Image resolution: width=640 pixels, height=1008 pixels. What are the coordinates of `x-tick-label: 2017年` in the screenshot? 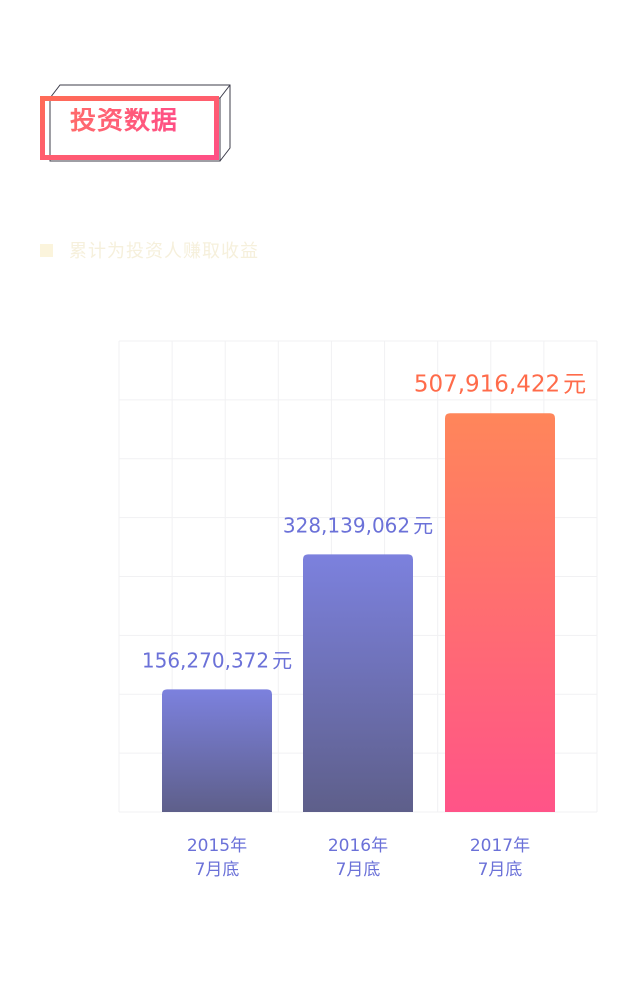 It's located at (500, 846).